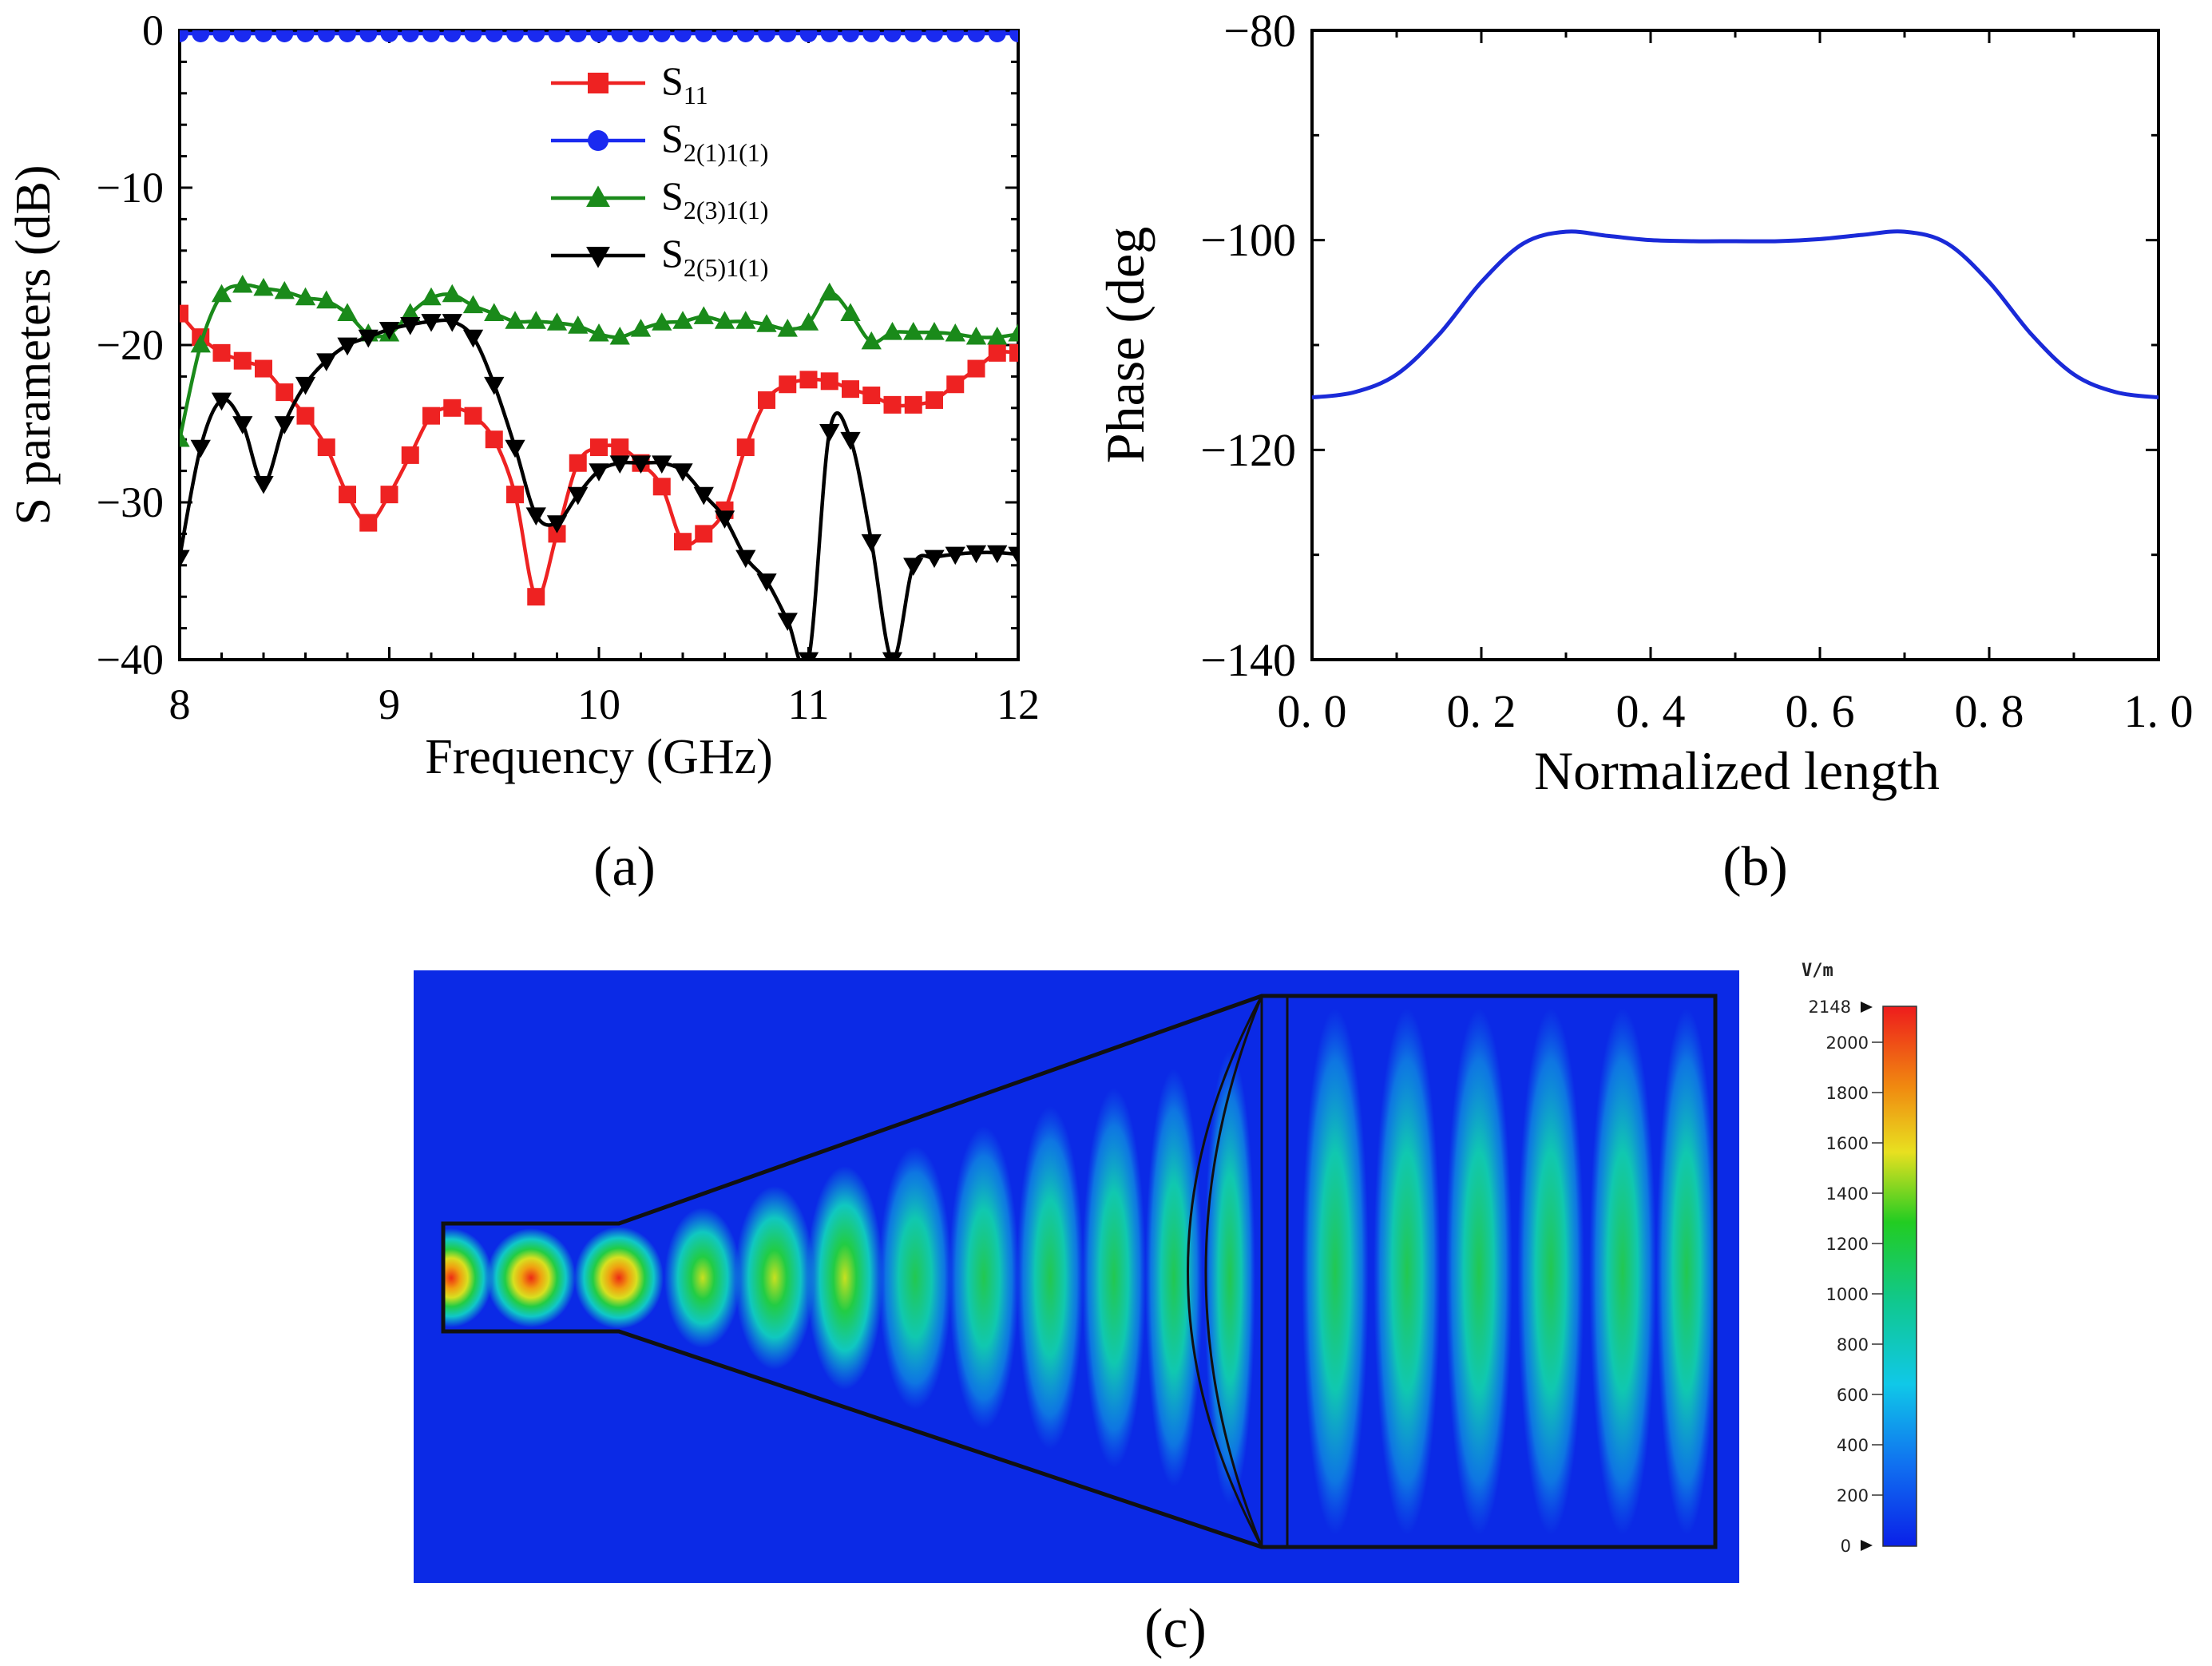 The height and width of the screenshot is (1666, 2212). What do you see at coordinates (1878, 1268) in the screenshot?
I see `colorbar-ticks` at bounding box center [1878, 1268].